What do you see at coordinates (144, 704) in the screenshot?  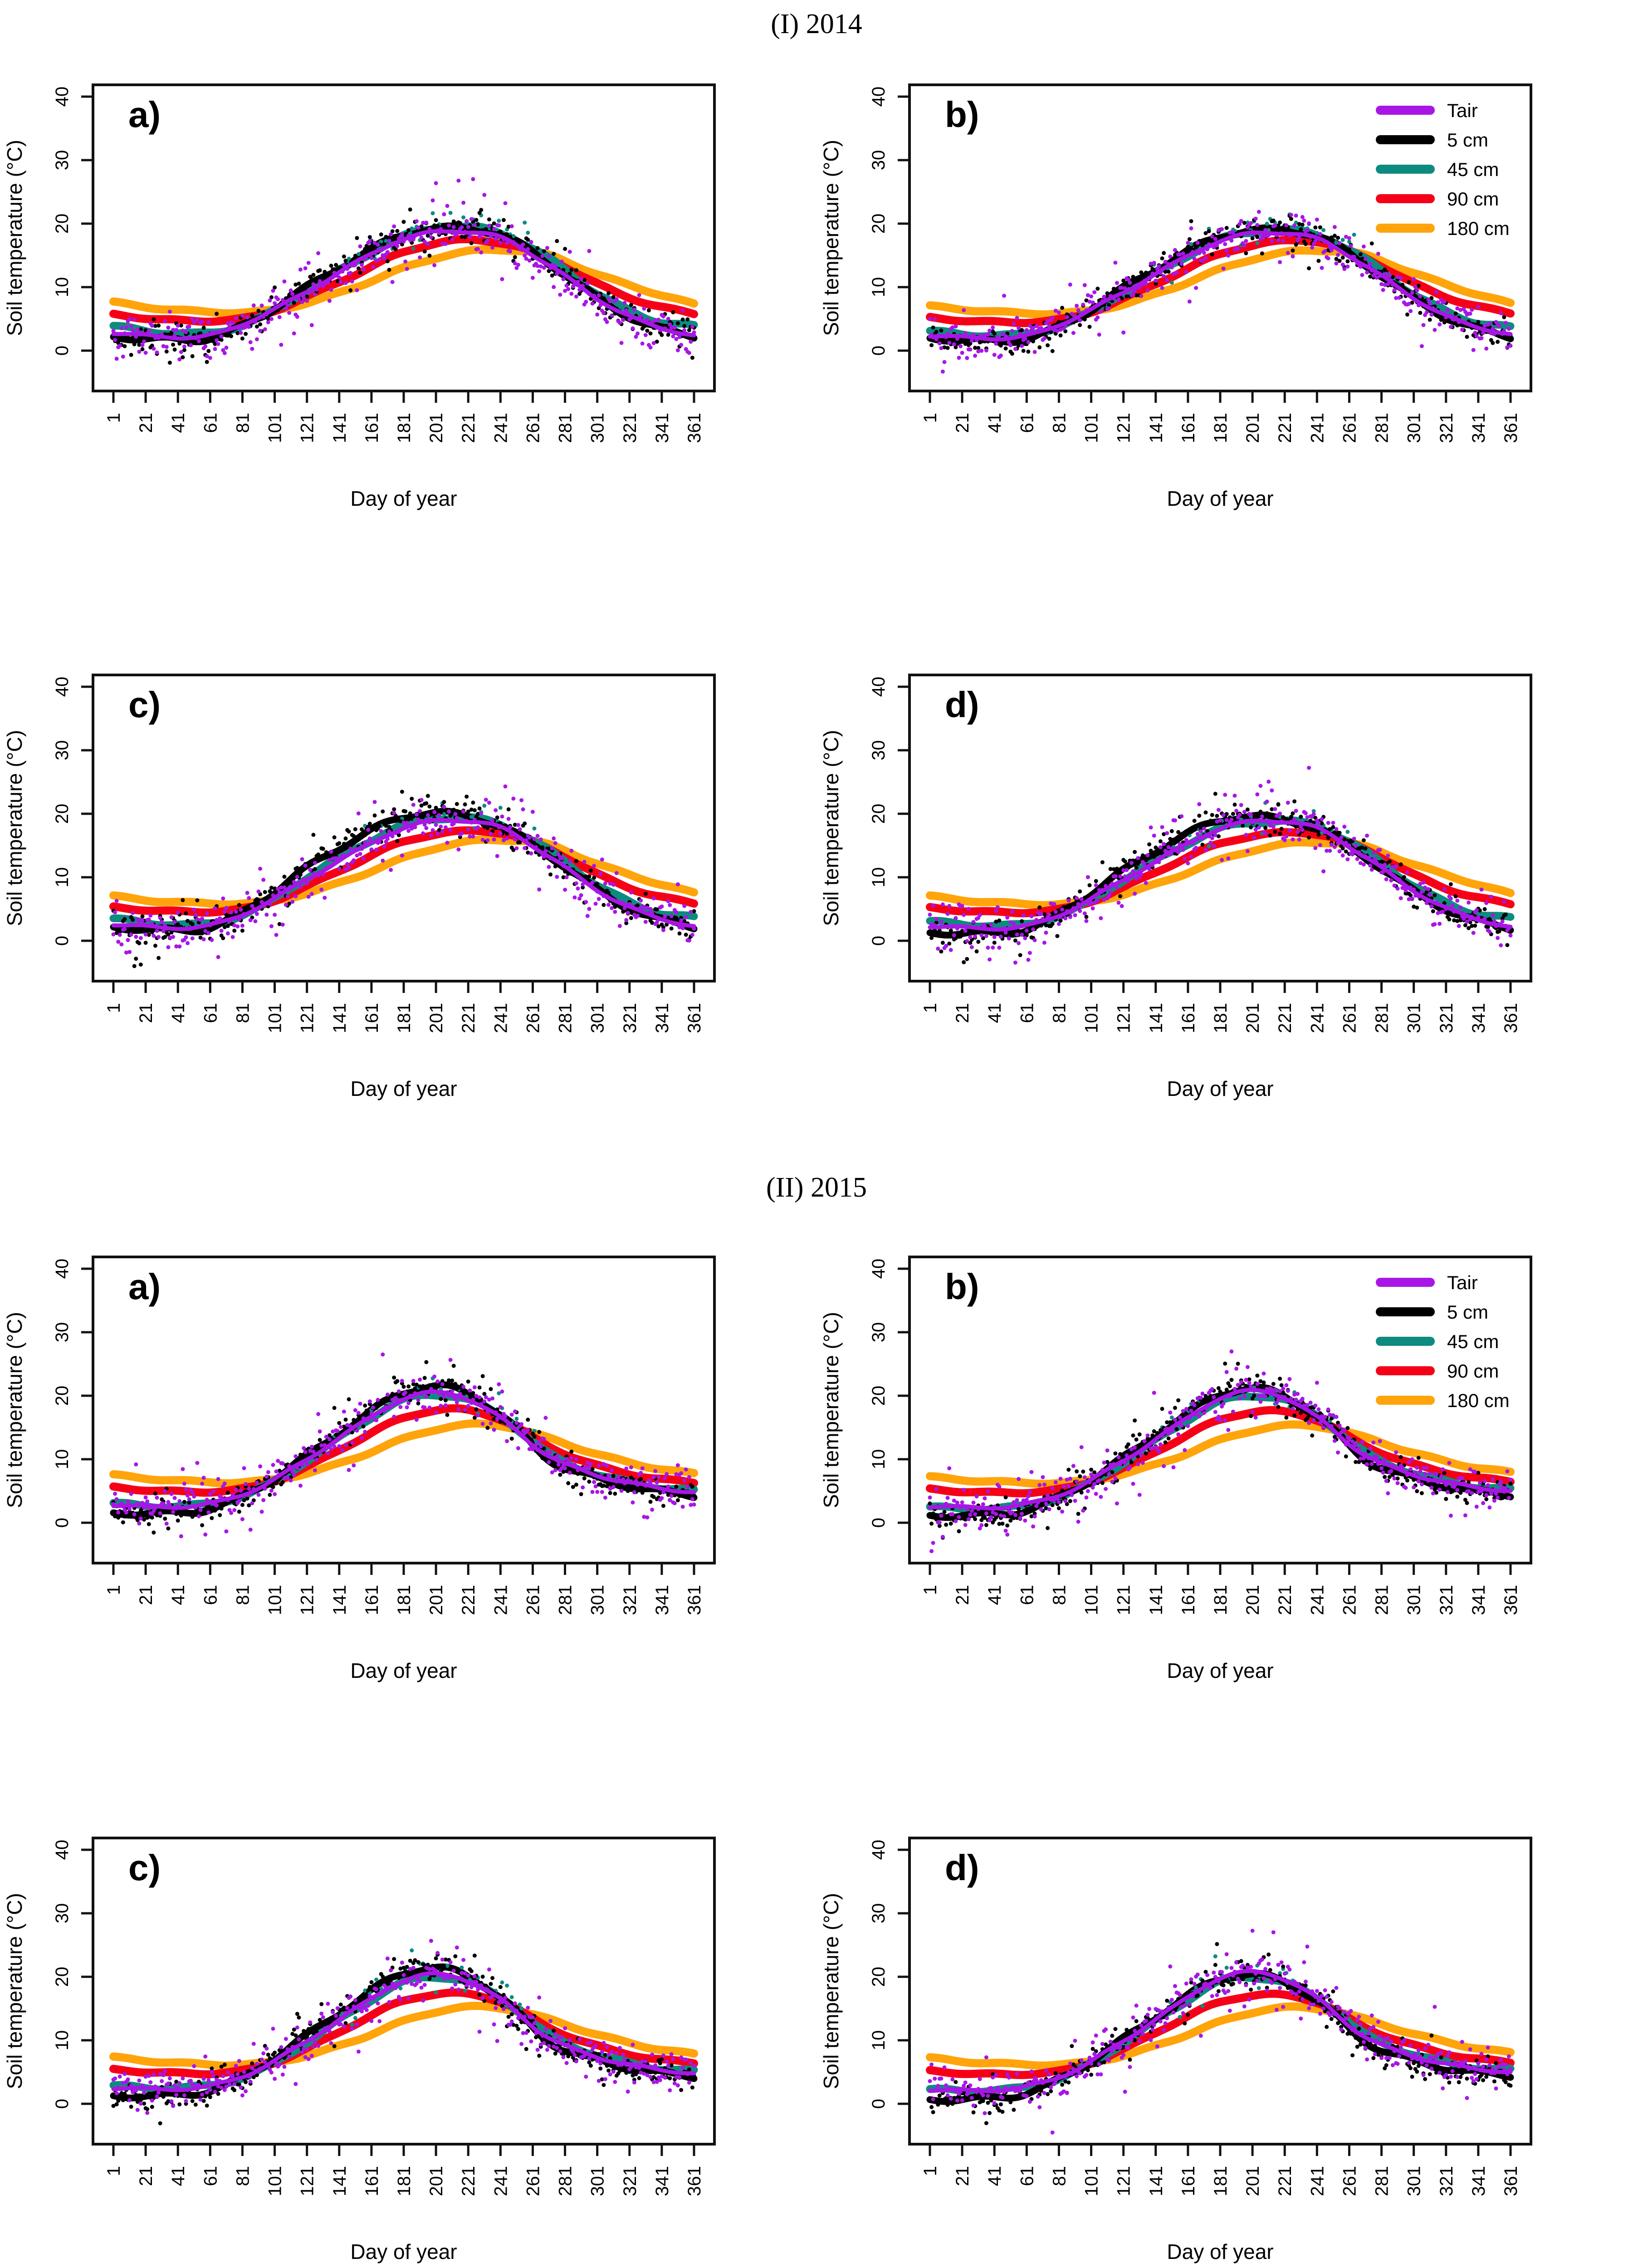 I see `panel-letter: c)` at bounding box center [144, 704].